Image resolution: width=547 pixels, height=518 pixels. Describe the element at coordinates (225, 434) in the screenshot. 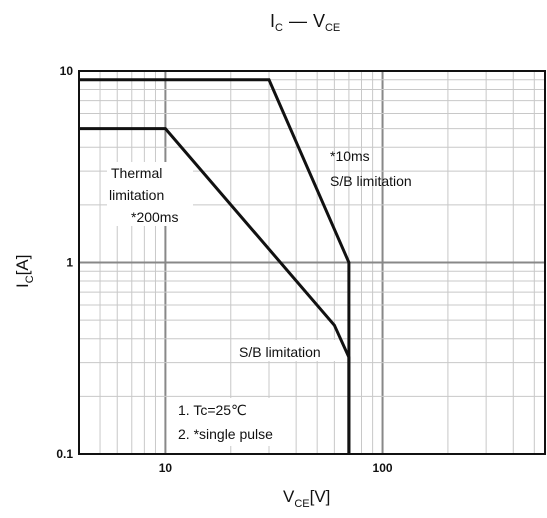

I see `ann-notes-line2: 2. *single pulse` at that location.